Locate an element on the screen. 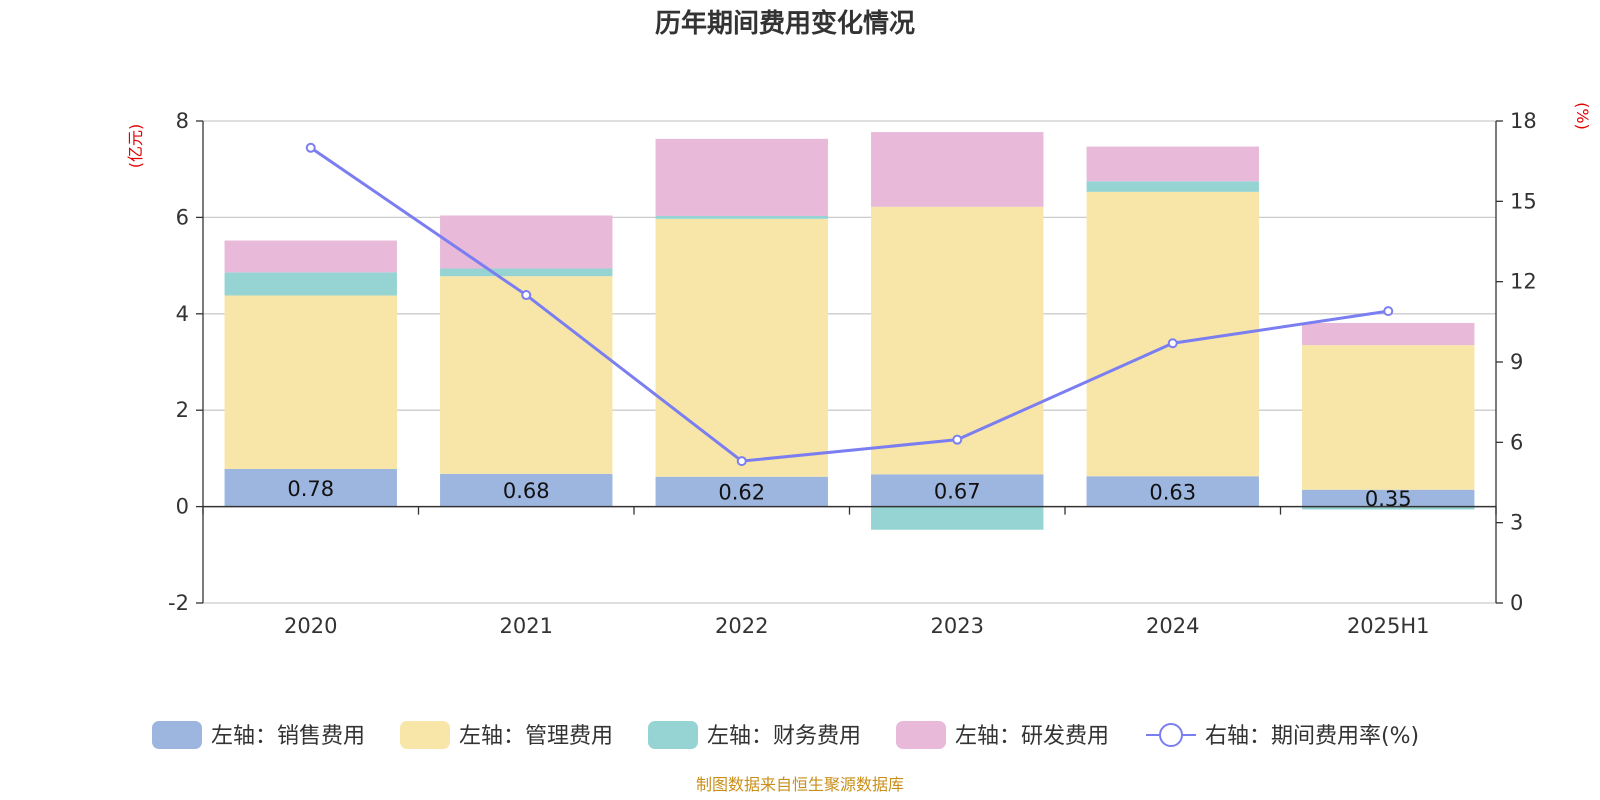 The image size is (1600, 800). right-tick-label: 9 is located at coordinates (1516, 362).